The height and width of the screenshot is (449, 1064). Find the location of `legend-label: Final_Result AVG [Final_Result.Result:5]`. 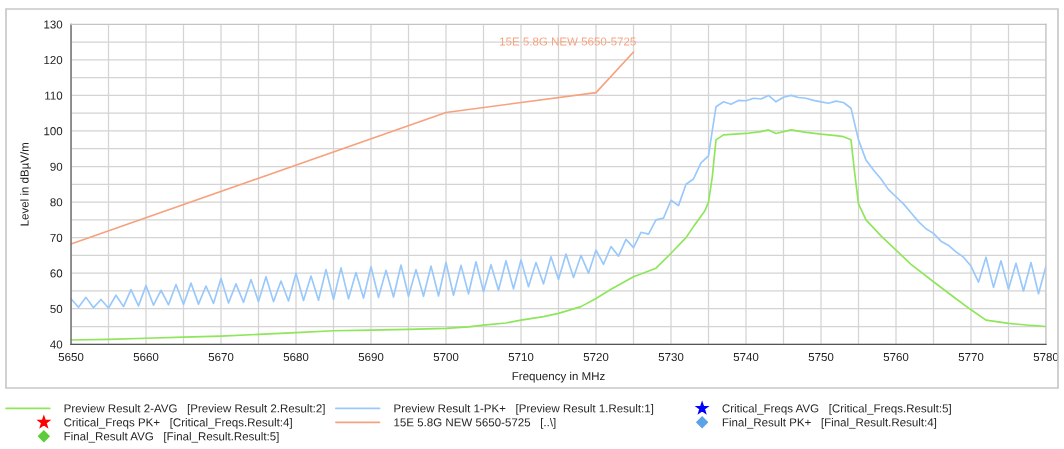

legend-label: Final_Result AVG [Final_Result.Result:5] is located at coordinates (171, 437).